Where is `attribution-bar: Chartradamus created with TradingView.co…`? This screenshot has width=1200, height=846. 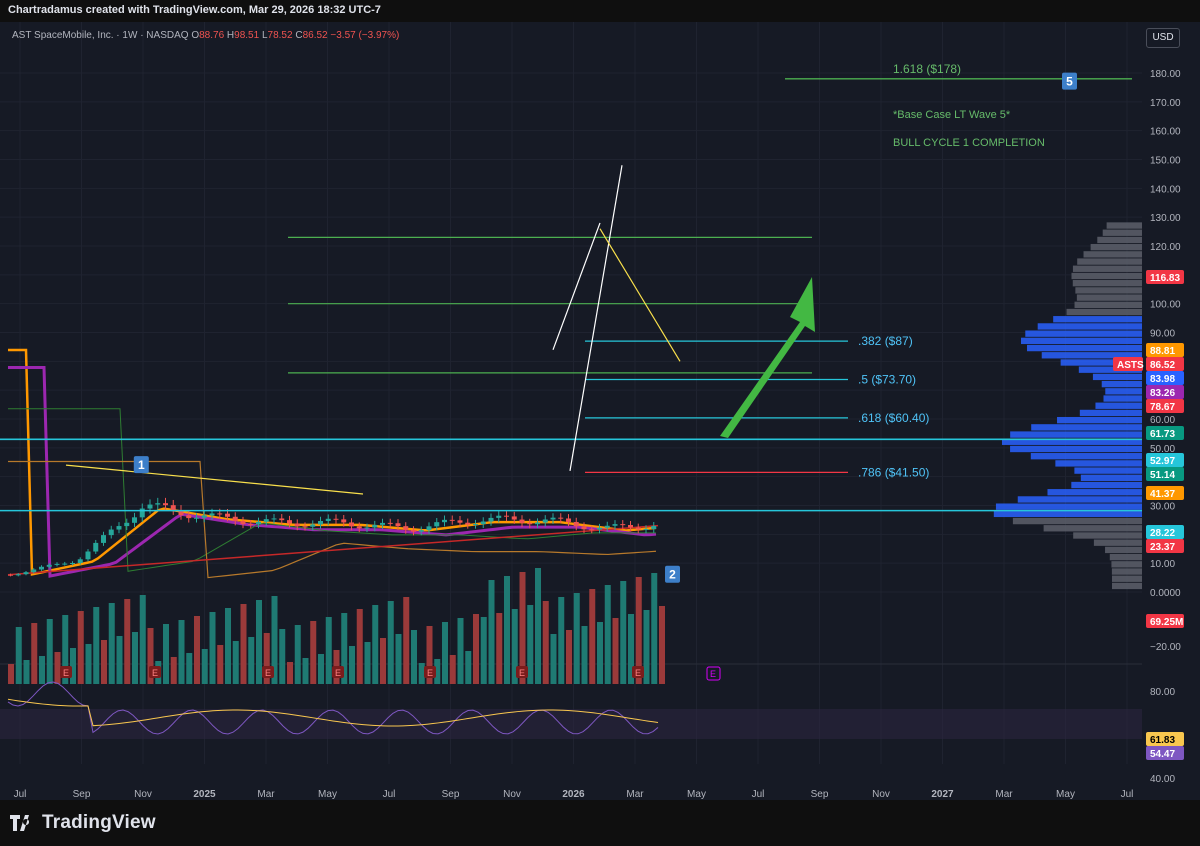 attribution-bar: Chartradamus created with TradingView.co… is located at coordinates (600, 11).